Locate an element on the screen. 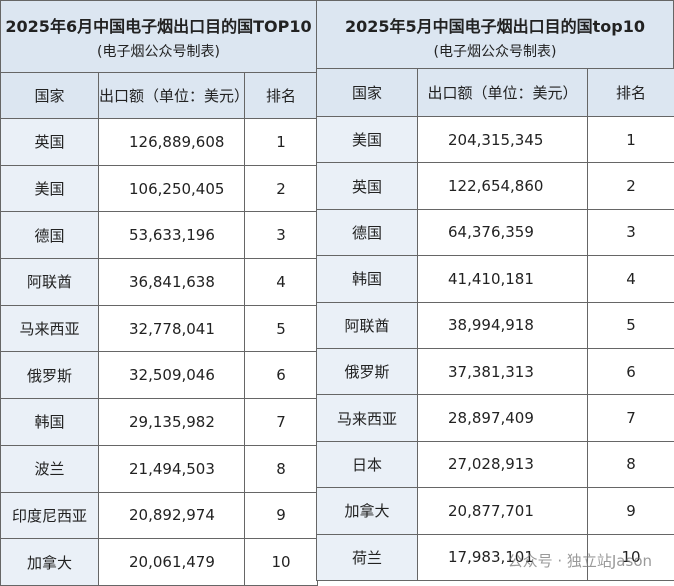  table-head: 2025年6月中国电子烟出口目的国TOP10 (电子烟公众号制表) is located at coordinates (158, 36).